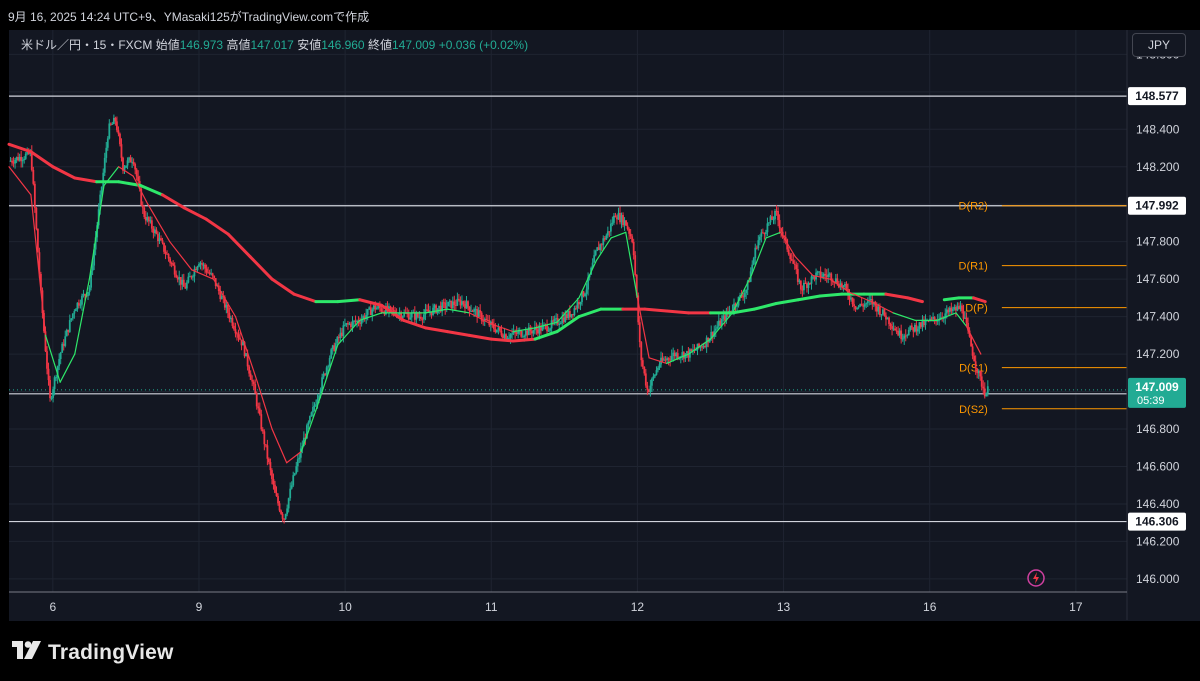 The image size is (1200, 681). I want to click on open-value: 146.973, so click(201, 45).